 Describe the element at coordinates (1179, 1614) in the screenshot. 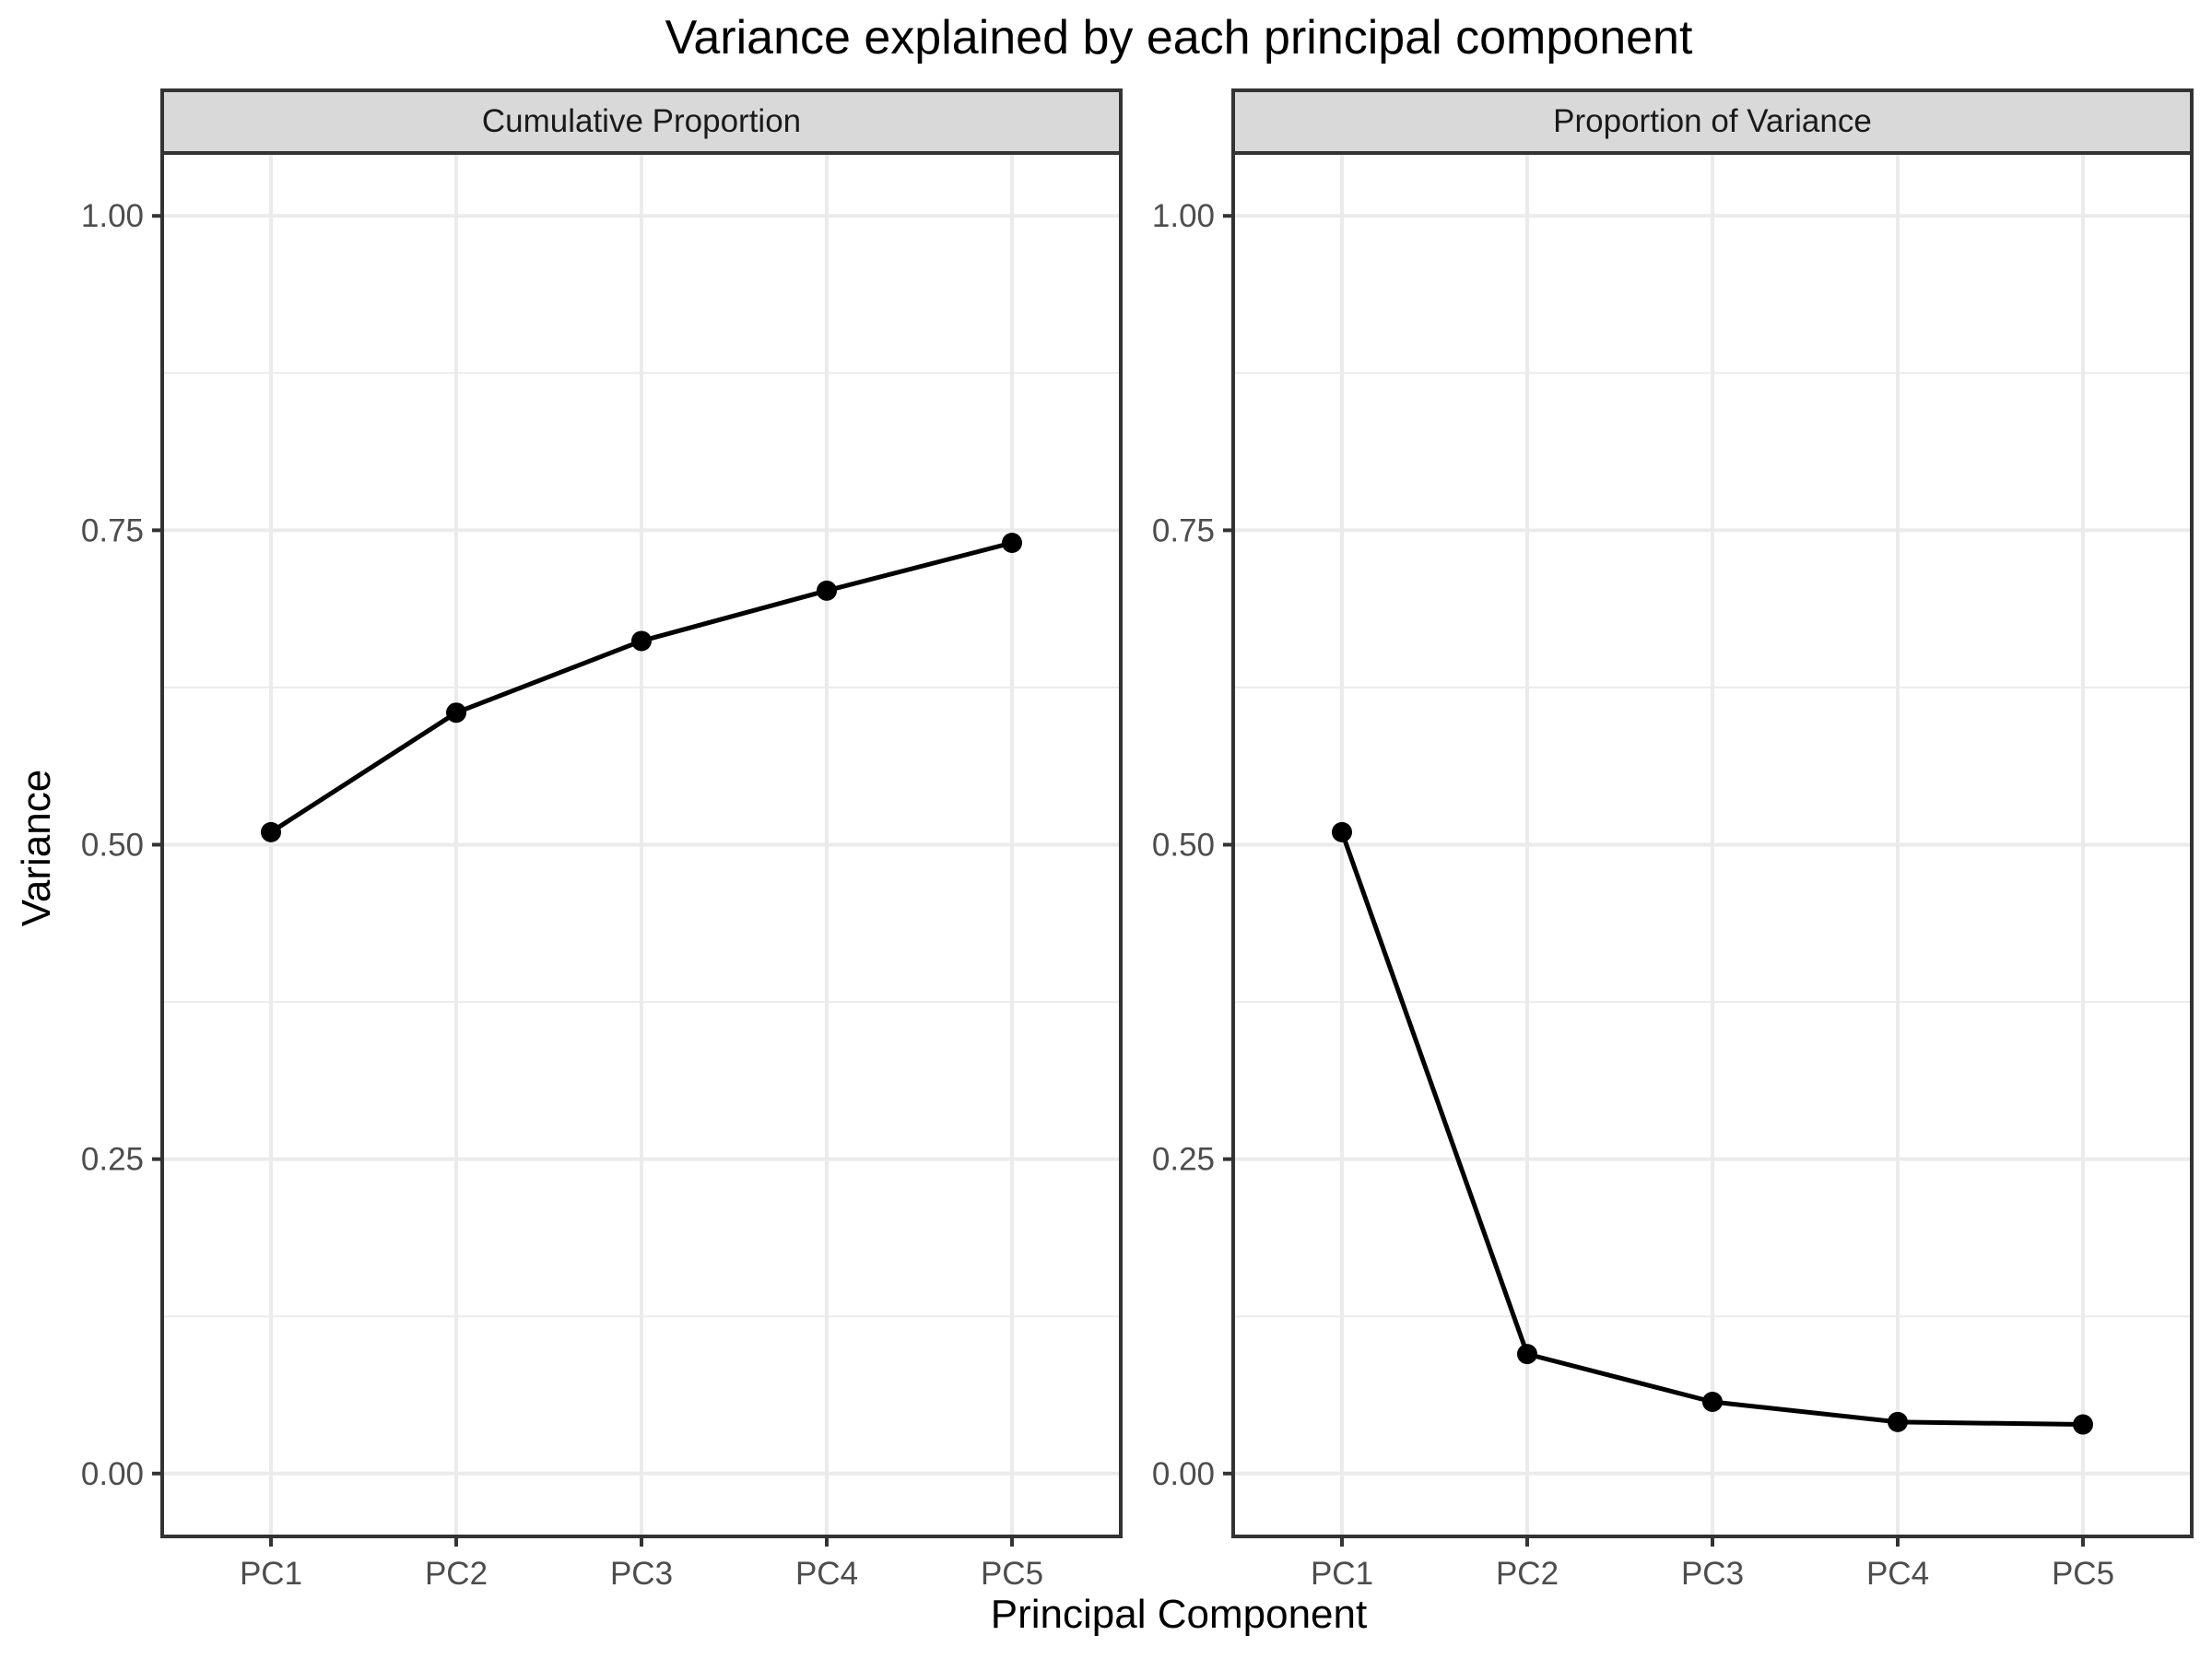

I see `x-axis-title: Principal Component` at that location.